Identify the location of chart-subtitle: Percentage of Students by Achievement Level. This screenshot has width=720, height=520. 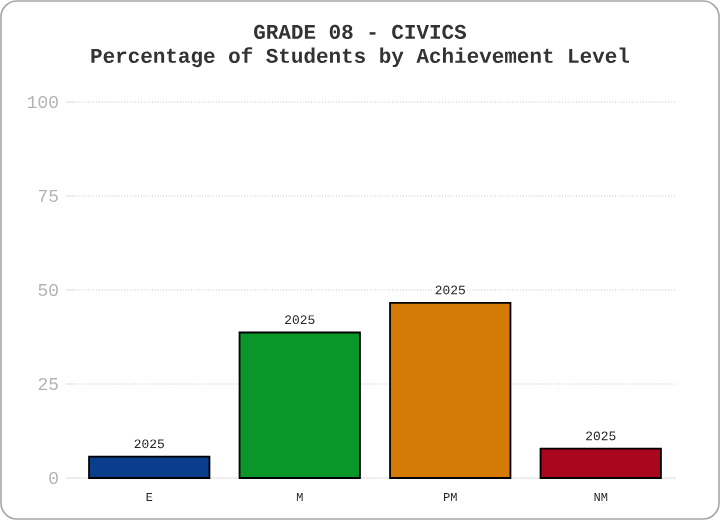
(360, 57).